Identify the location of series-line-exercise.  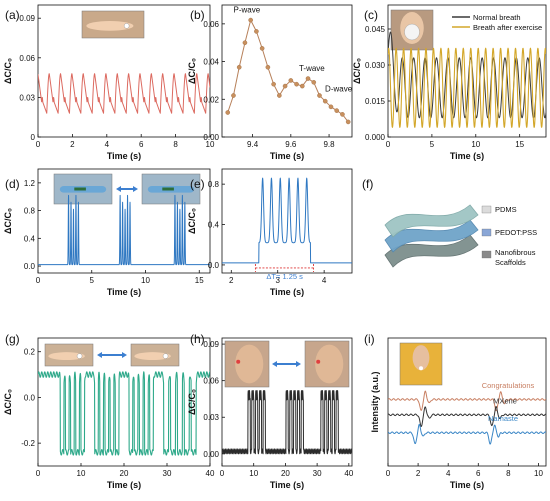
(467, 87).